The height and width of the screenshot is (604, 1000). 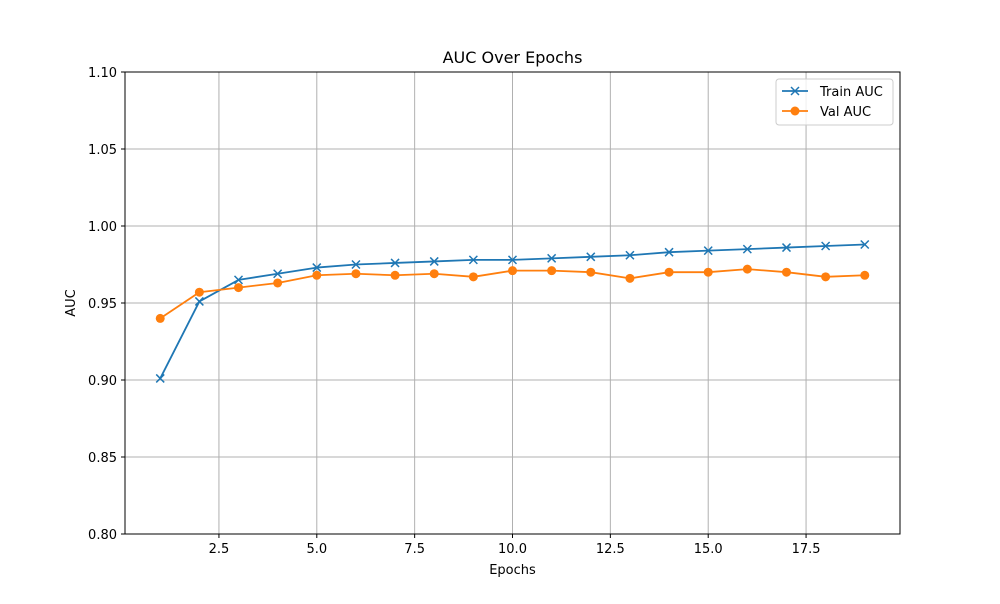 I want to click on x-tick-label: 5.0, so click(x=316, y=549).